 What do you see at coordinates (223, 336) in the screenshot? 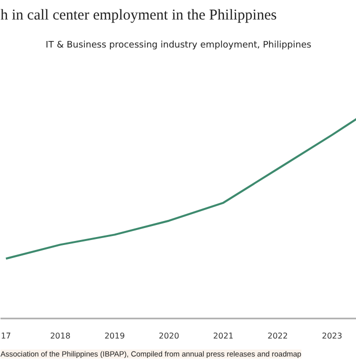
I see `x-tick-label: 2021` at bounding box center [223, 336].